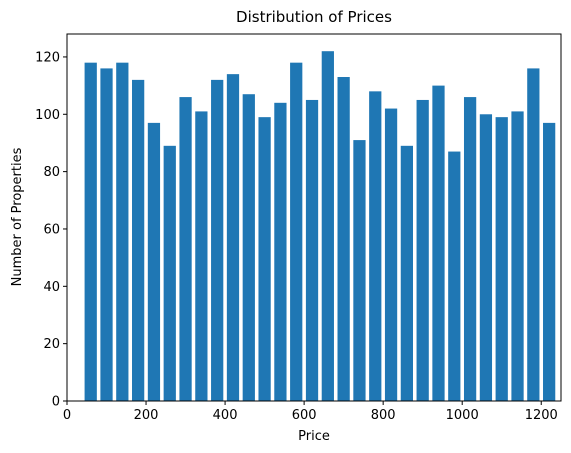 This screenshot has height=453, width=571. What do you see at coordinates (314, 17) in the screenshot?
I see `chart-title: Distribution of Prices` at bounding box center [314, 17].